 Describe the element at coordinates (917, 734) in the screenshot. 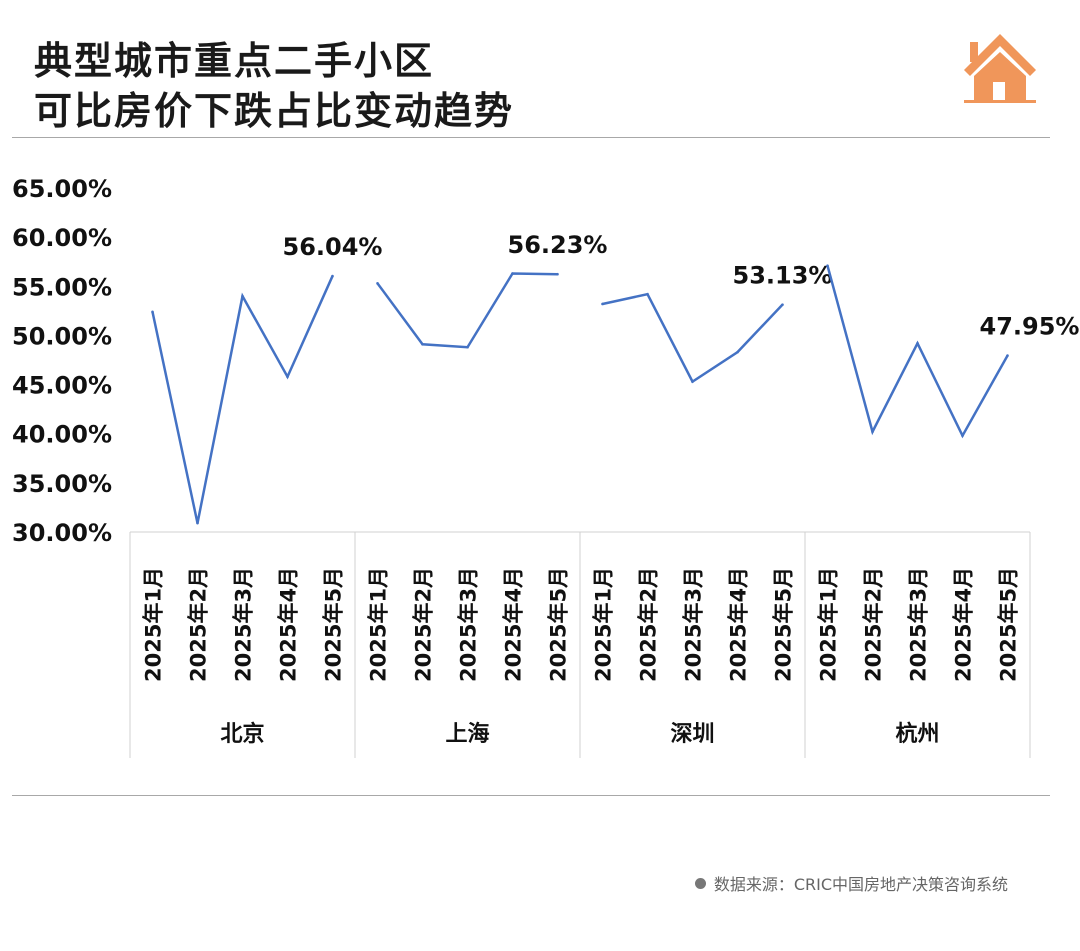

I see `group-label: 杭州` at that location.